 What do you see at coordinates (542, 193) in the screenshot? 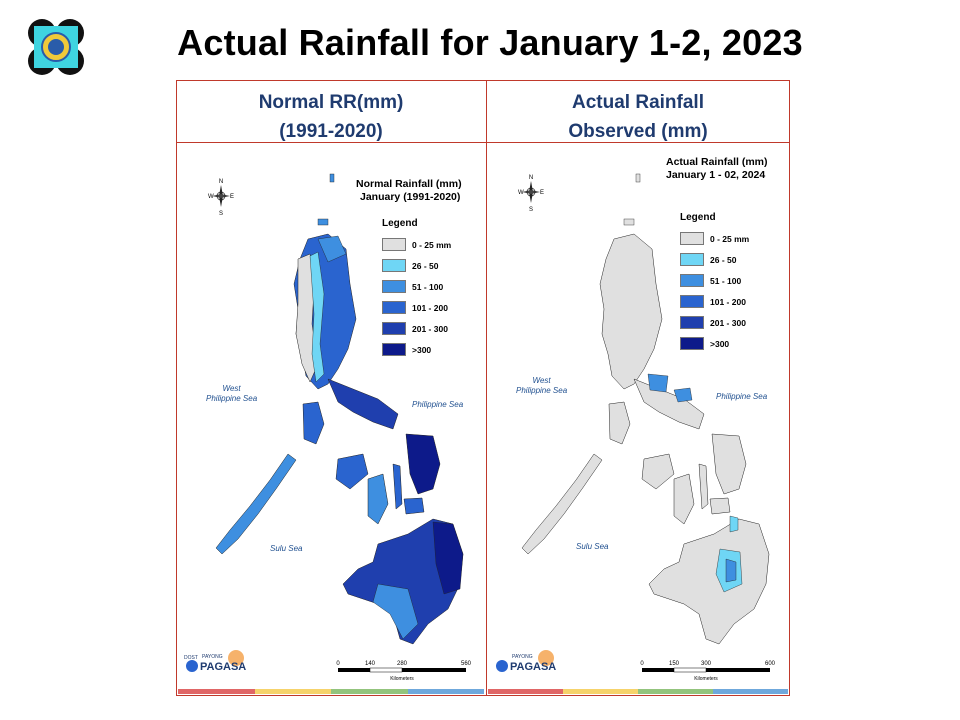
I see `svg-text: E` at bounding box center [542, 193].